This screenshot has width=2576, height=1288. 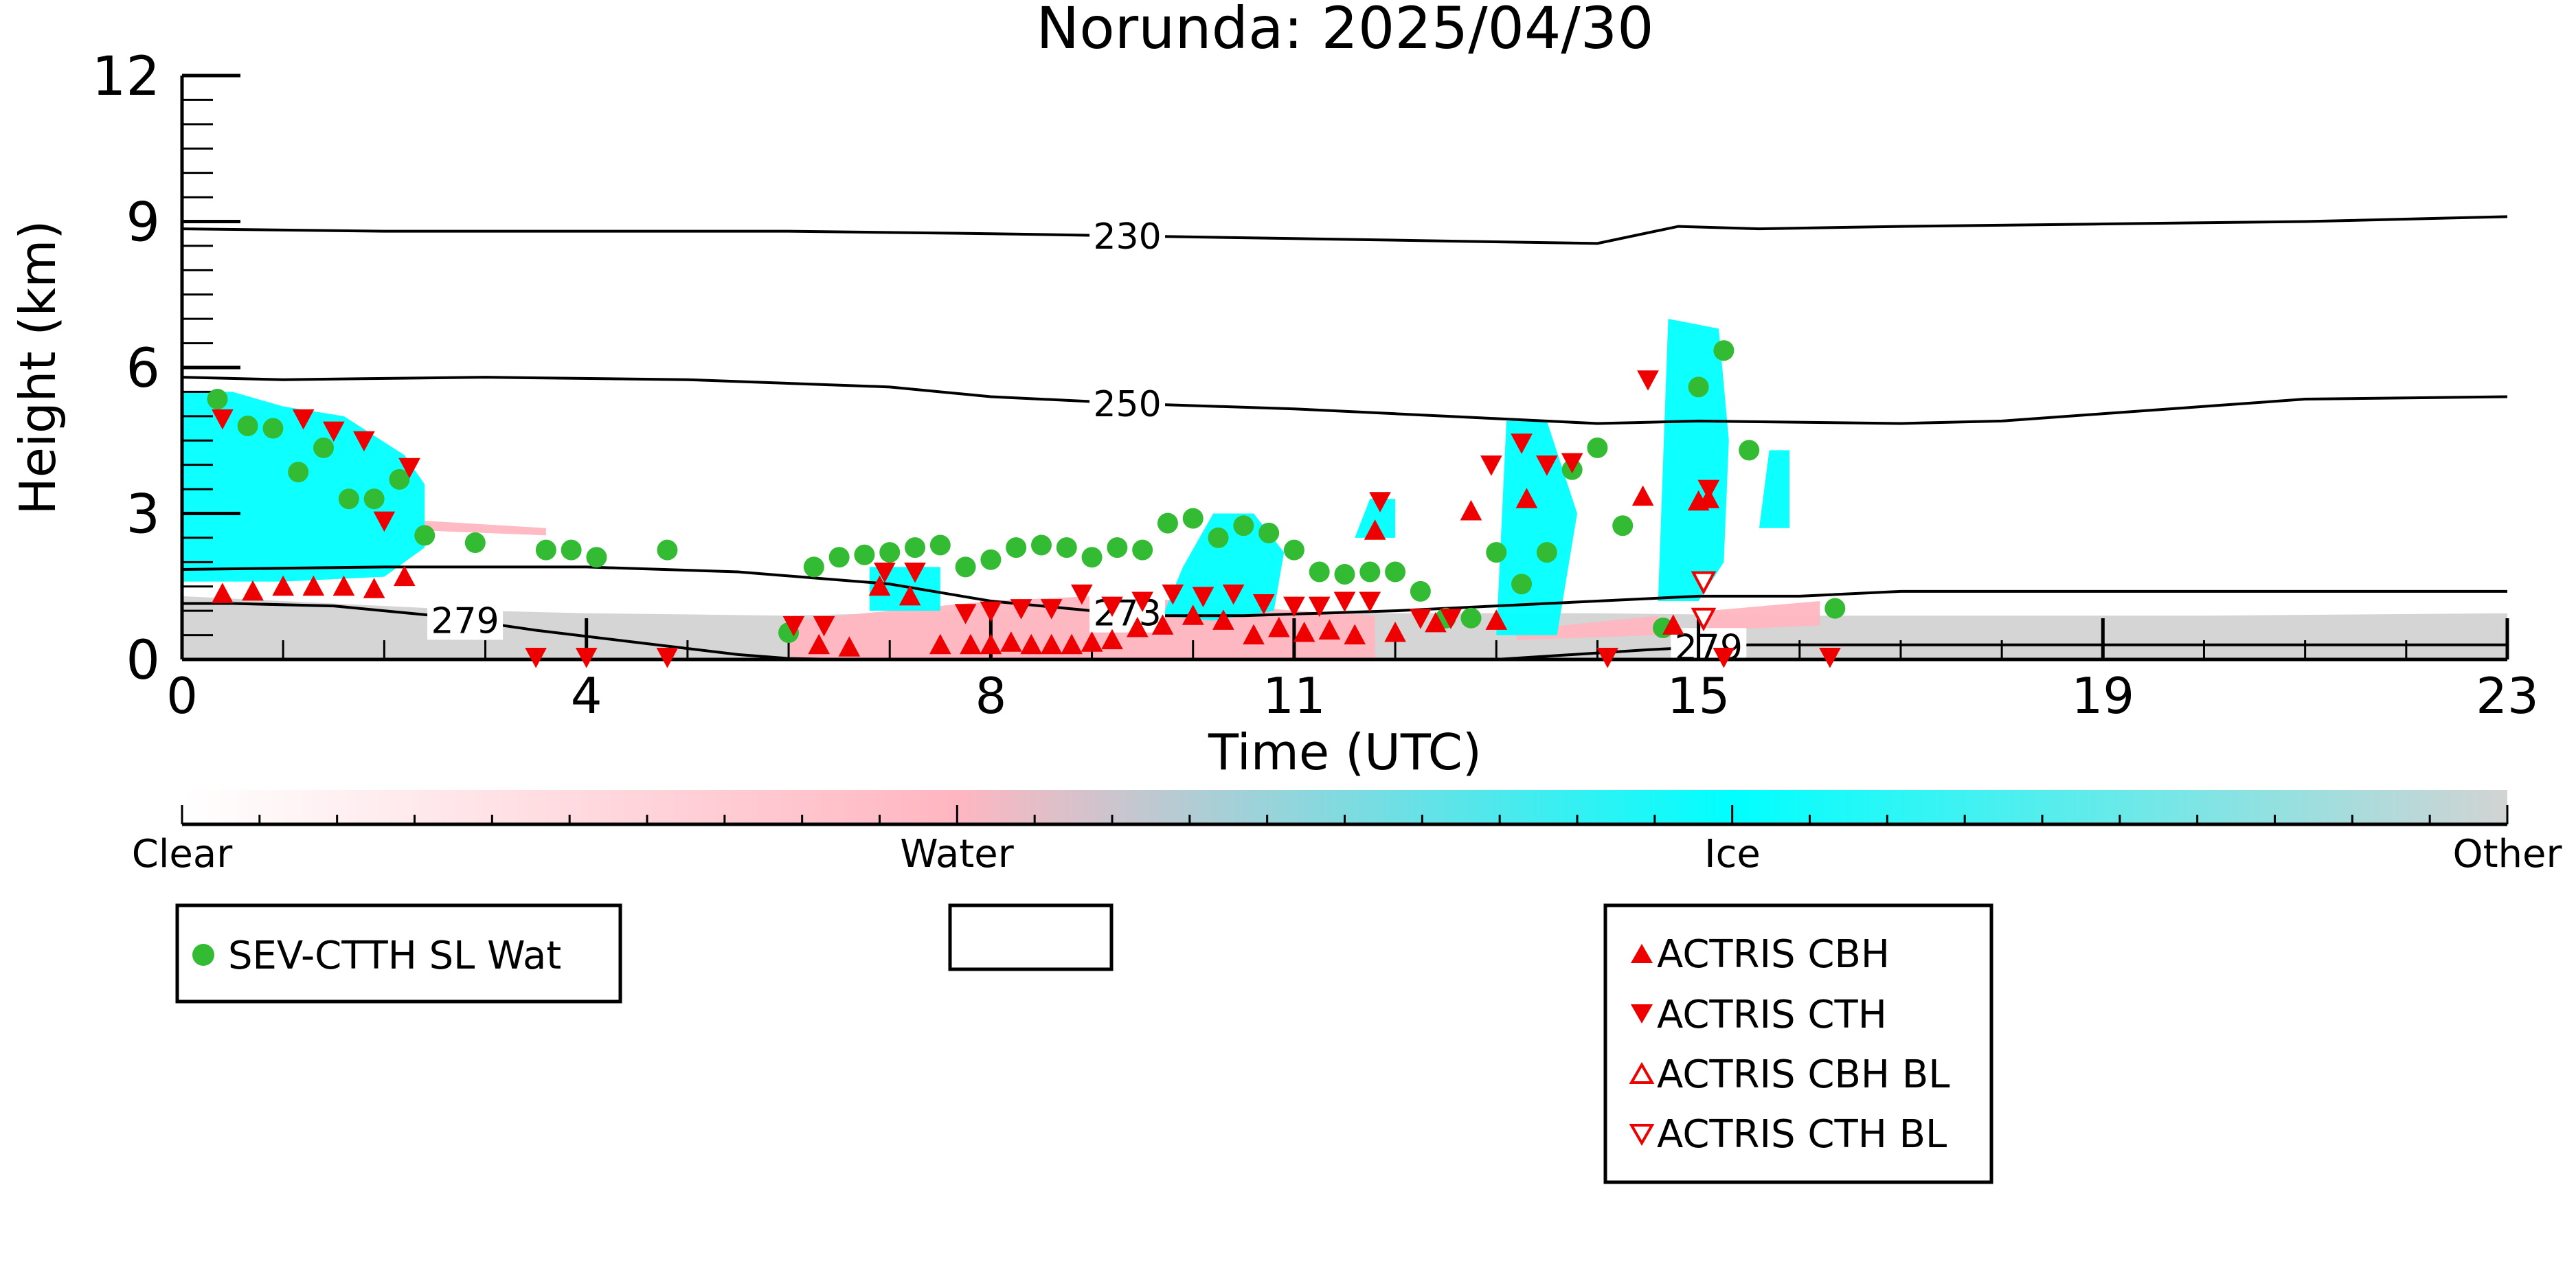 I want to click on colorbar-label-water: Water, so click(x=957, y=854).